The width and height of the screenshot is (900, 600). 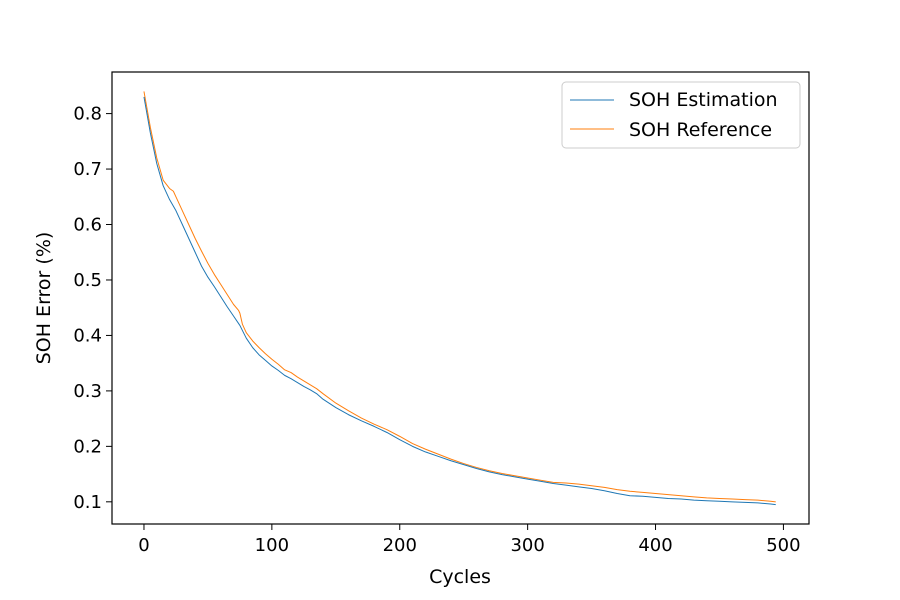 What do you see at coordinates (469, 540) in the screenshot?
I see `x-axis: 0 100 200 300 400 500` at bounding box center [469, 540].